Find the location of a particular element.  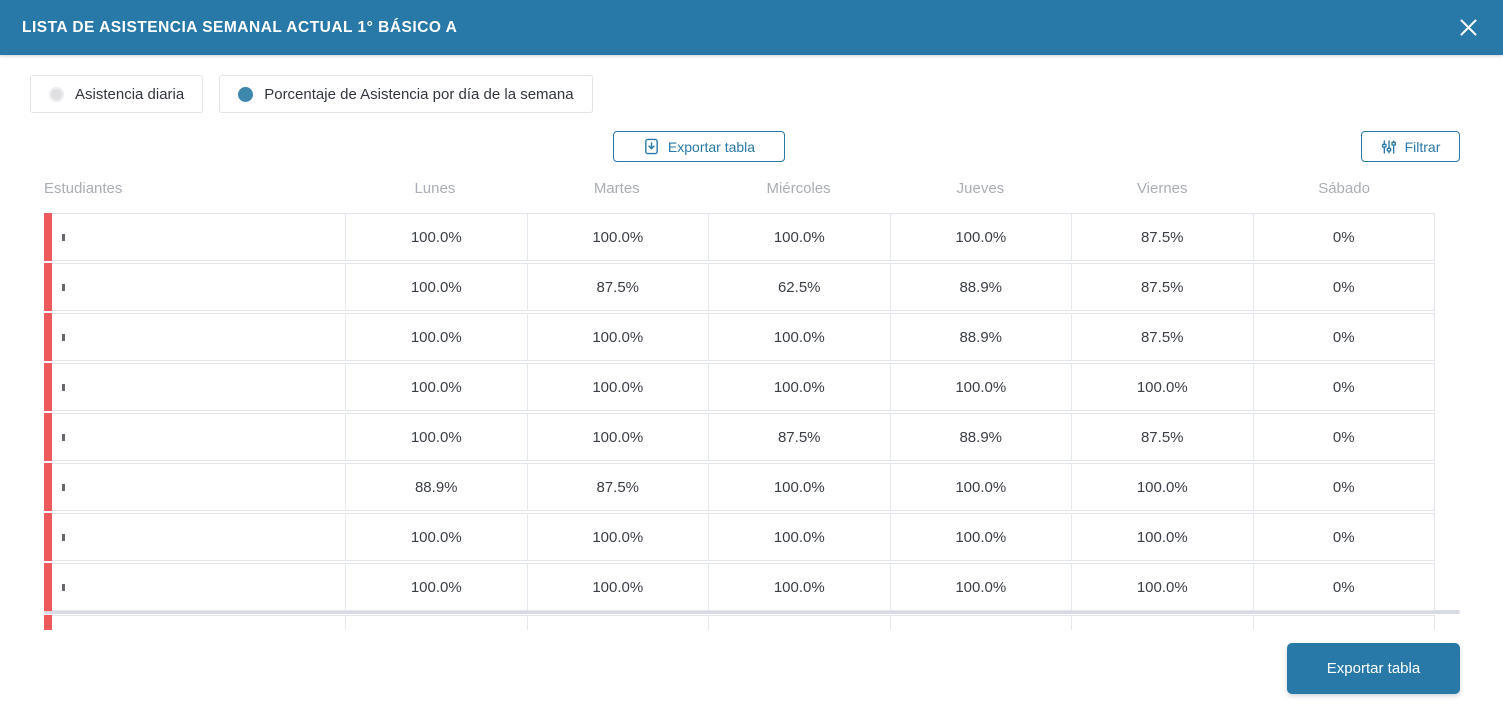

modal-footer: Exportar tabla is located at coordinates (730, 668).